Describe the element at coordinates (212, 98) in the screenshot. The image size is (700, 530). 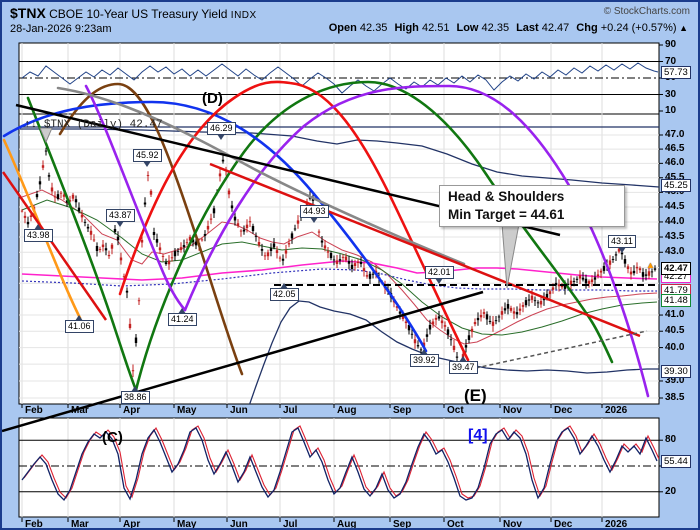
I see `wave-label-d: (D)` at that location.